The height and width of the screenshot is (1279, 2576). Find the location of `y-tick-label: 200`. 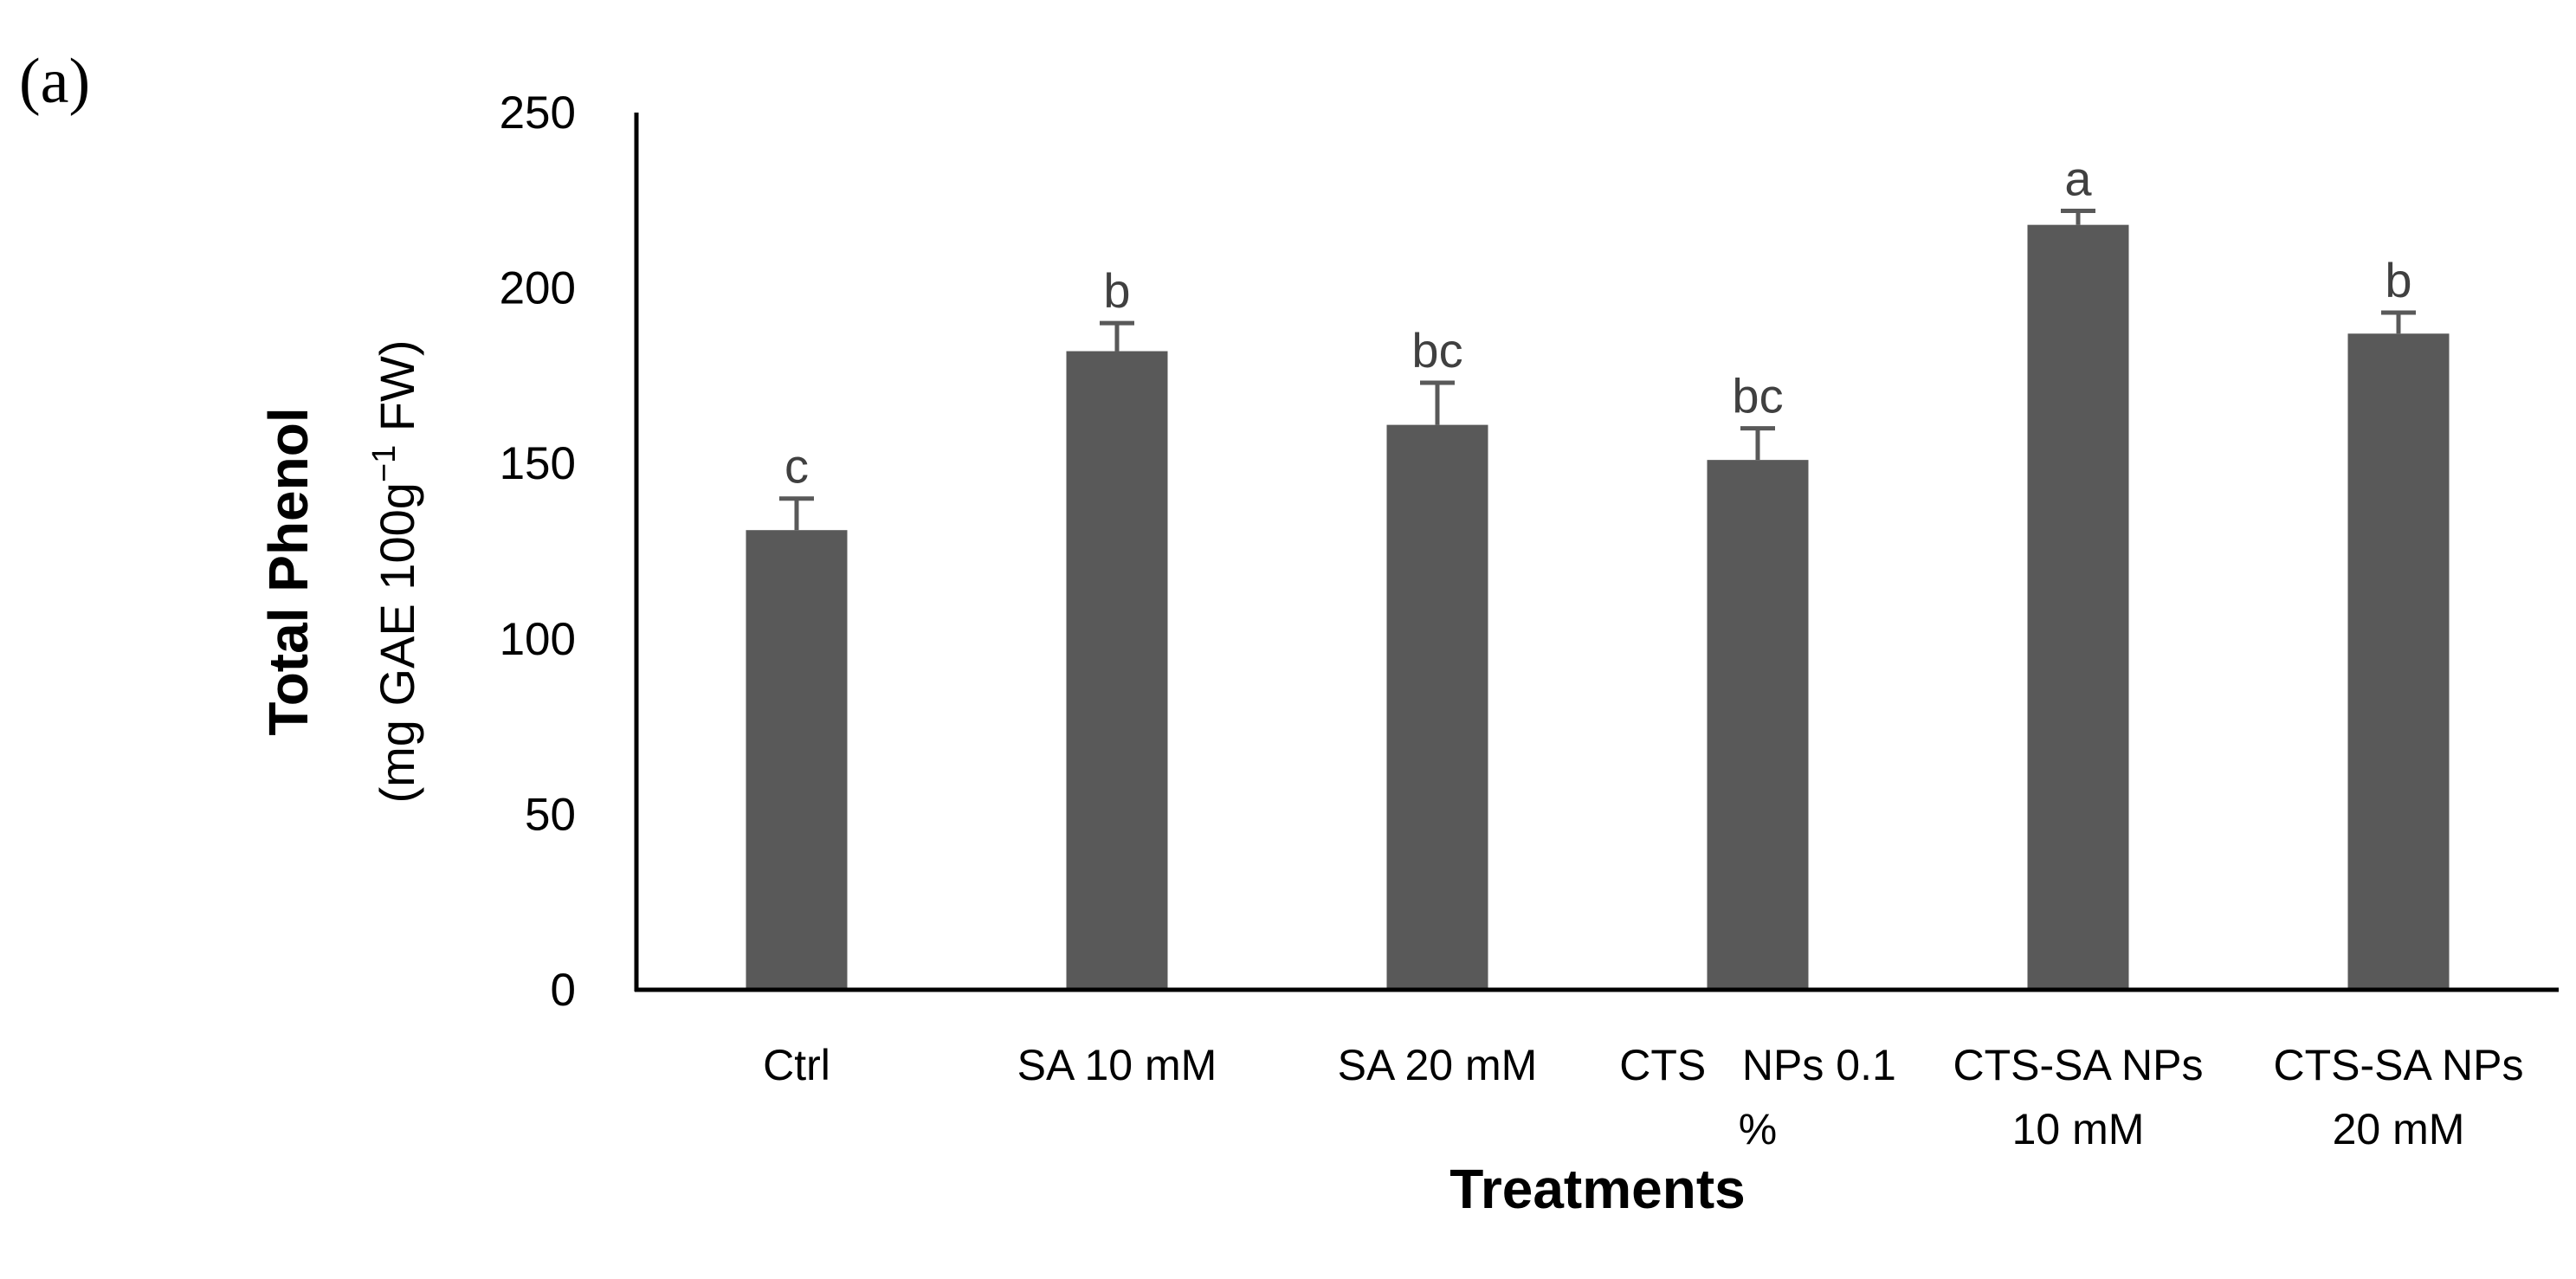

y-tick-label: 200 is located at coordinates (538, 288).